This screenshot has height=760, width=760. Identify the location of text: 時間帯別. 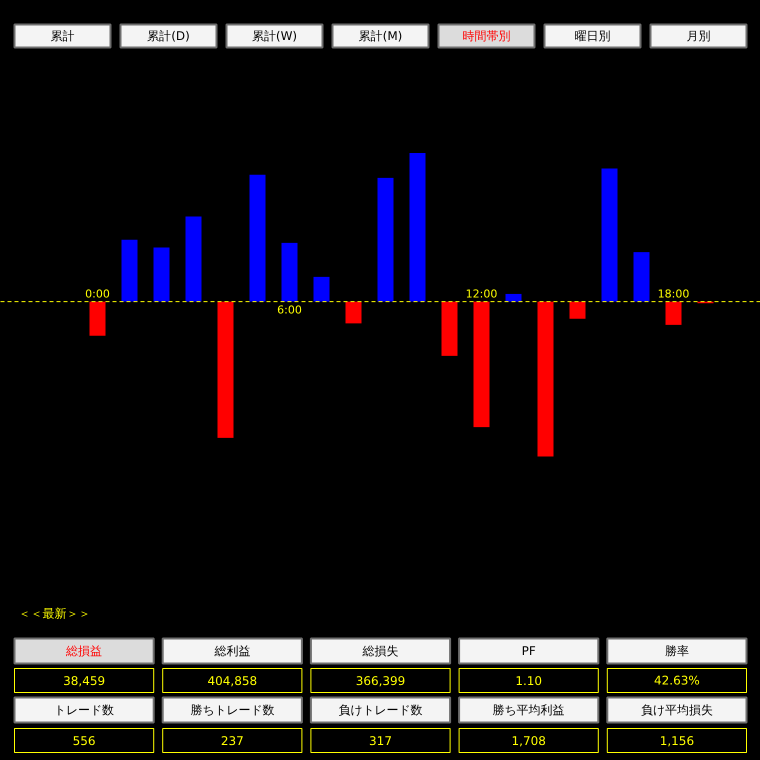
(486, 36).